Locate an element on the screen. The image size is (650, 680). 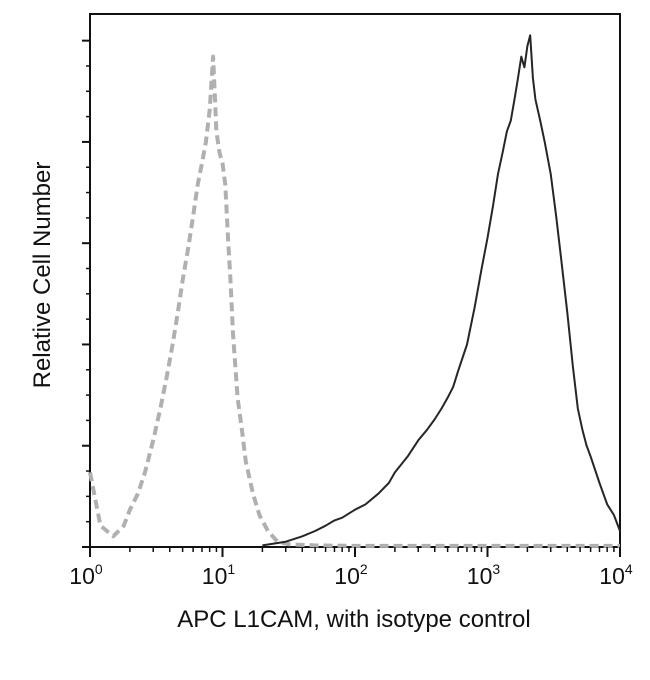
x-tick-label: 10⁴ is located at coordinates (616, 575).